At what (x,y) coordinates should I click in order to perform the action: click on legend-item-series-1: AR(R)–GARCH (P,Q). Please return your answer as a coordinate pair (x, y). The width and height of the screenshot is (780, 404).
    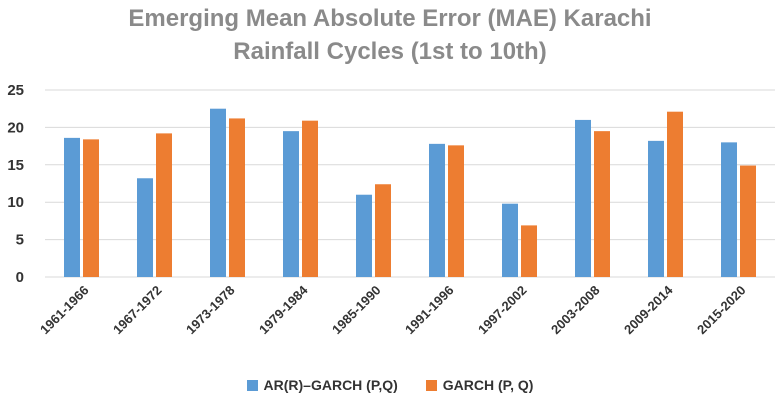
    Looking at the image, I should click on (322, 385).